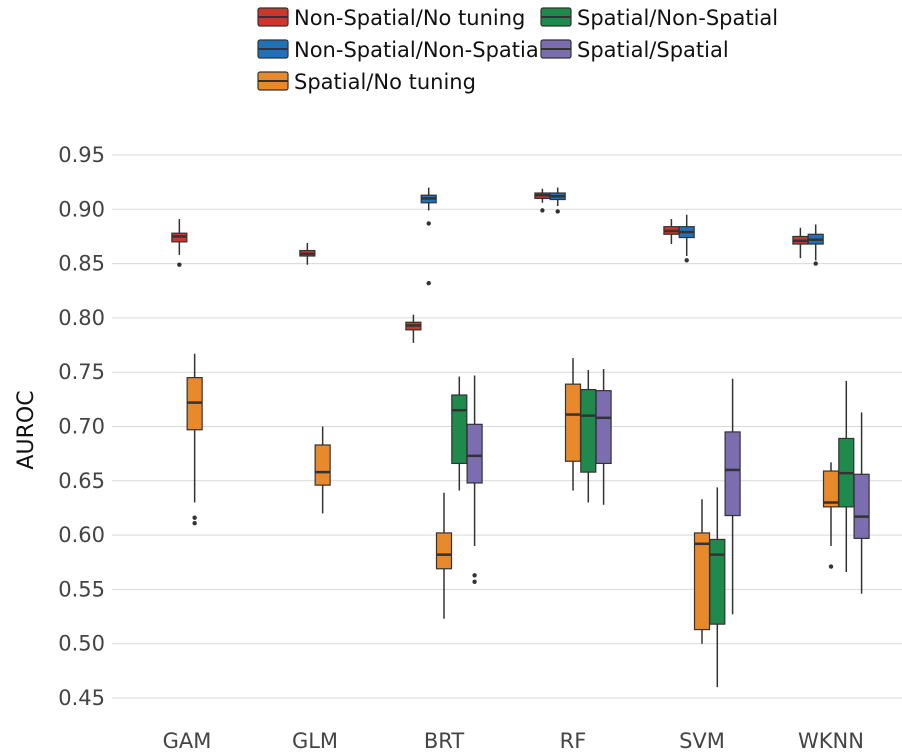 The width and height of the screenshot is (902, 755). I want to click on y-tick-label: 0.55, so click(81, 589).